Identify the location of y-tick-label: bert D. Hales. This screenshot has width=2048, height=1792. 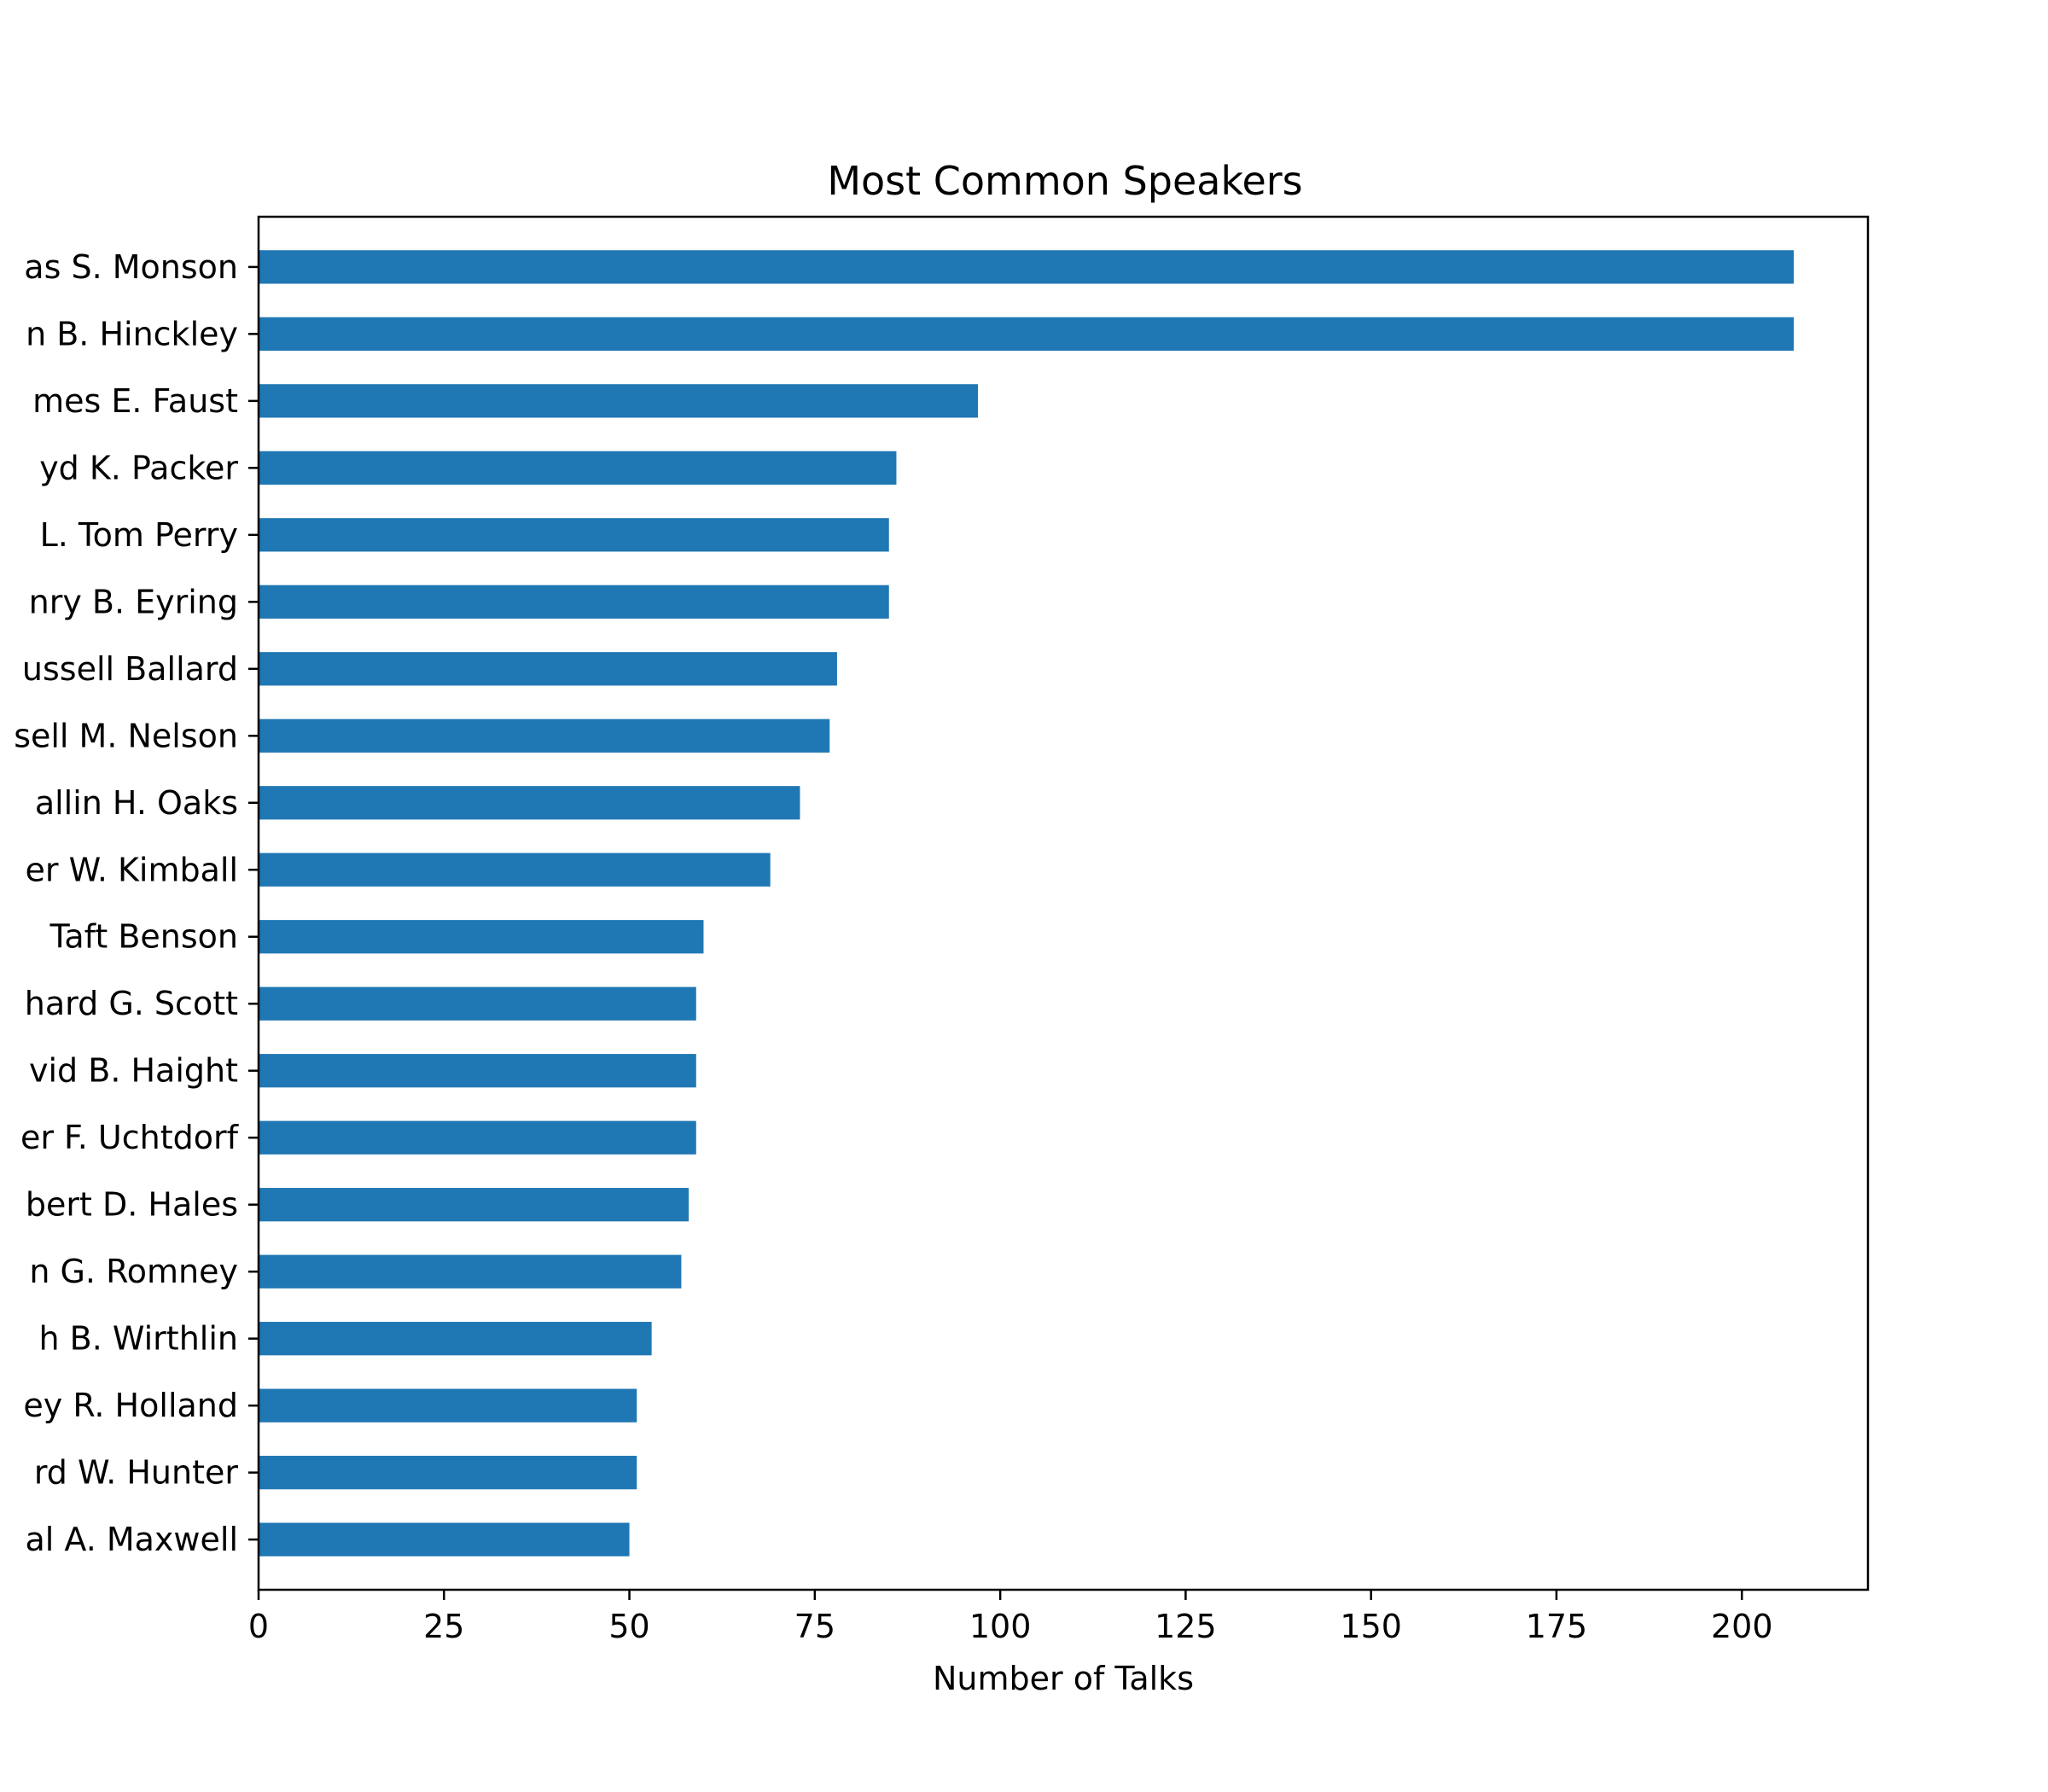
(132, 1205).